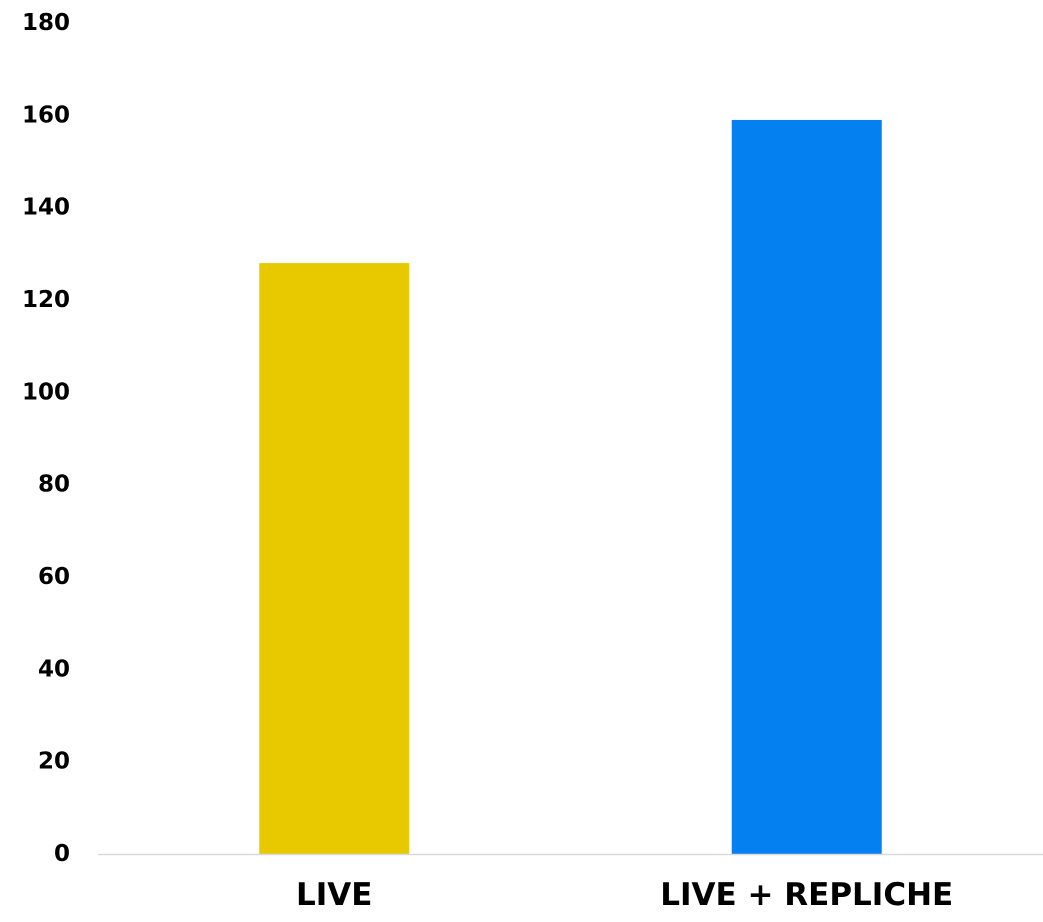 The height and width of the screenshot is (922, 1043). I want to click on y-tick-label: 20, so click(54, 762).